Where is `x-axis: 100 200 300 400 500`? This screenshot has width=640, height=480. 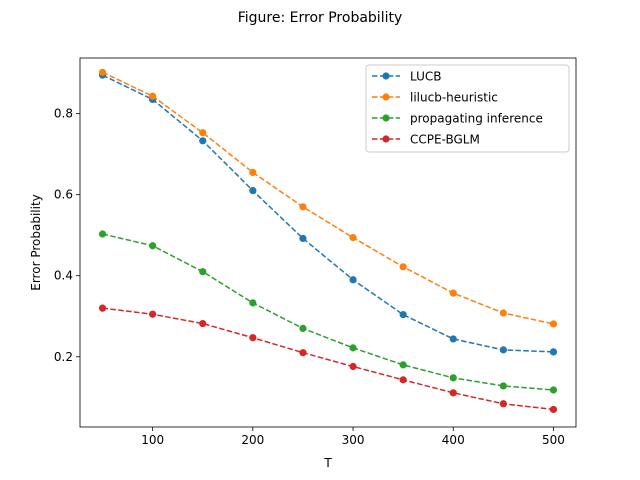
x-axis: 100 200 300 400 500 is located at coordinates (353, 437).